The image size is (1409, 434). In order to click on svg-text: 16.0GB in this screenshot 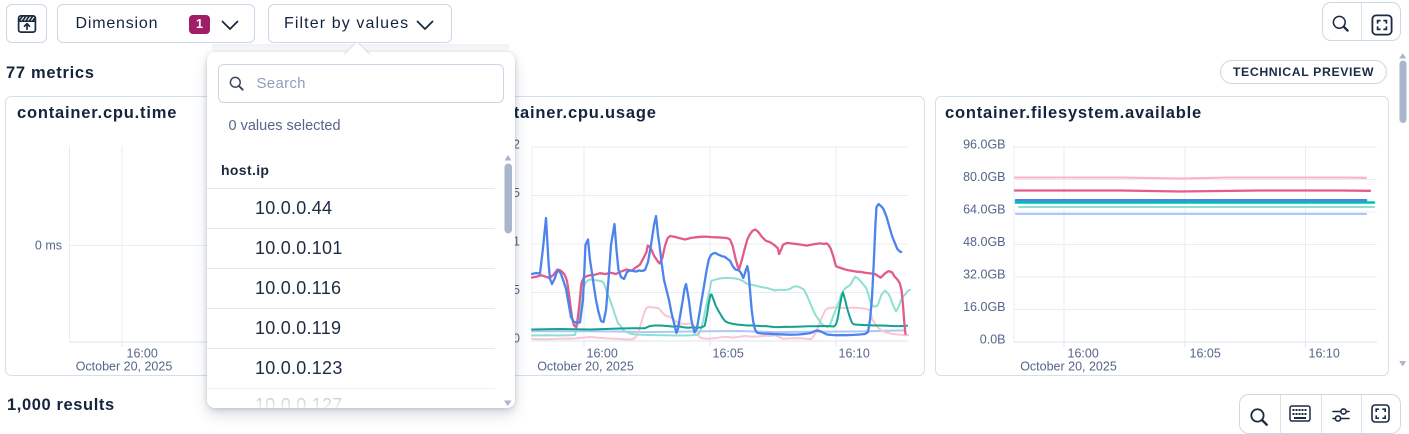, I will do `click(984, 307)`.